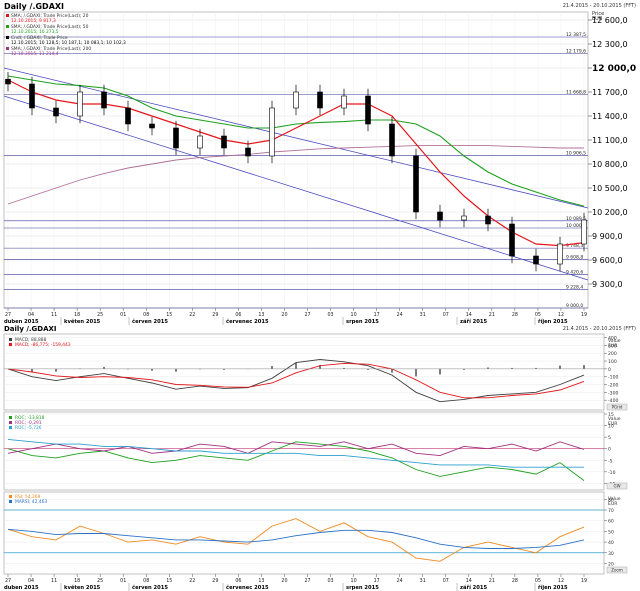 The image size is (640, 591). What do you see at coordinates (611, 522) in the screenshot?
I see `panel-tick-label: 60` at bounding box center [611, 522].